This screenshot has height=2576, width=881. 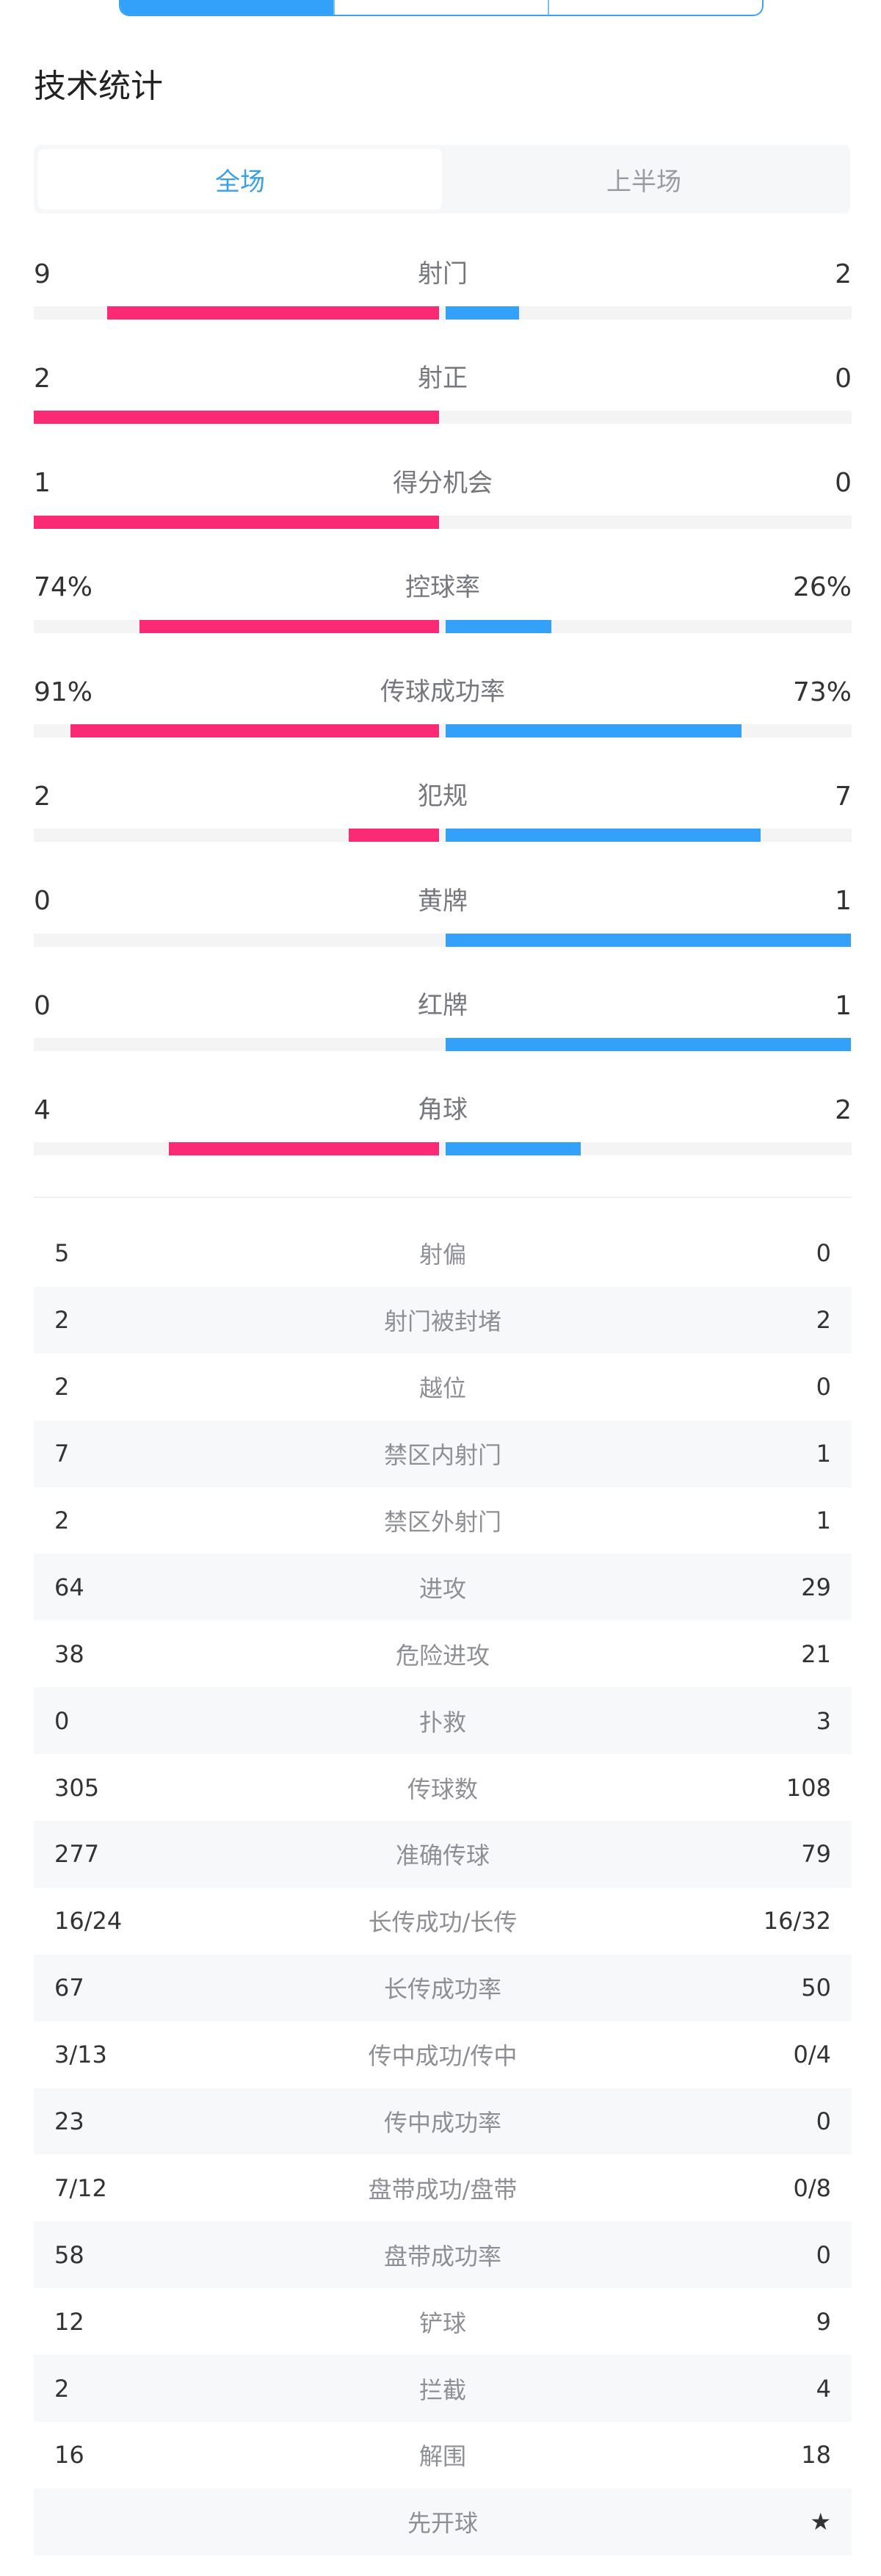 I want to click on stat-label: 传球成功率, so click(x=442, y=692).